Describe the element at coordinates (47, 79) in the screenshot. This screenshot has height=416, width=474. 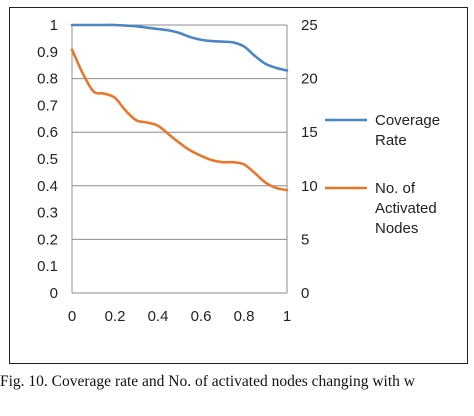
I see `y-left-tick-label-8: 0.8` at that location.